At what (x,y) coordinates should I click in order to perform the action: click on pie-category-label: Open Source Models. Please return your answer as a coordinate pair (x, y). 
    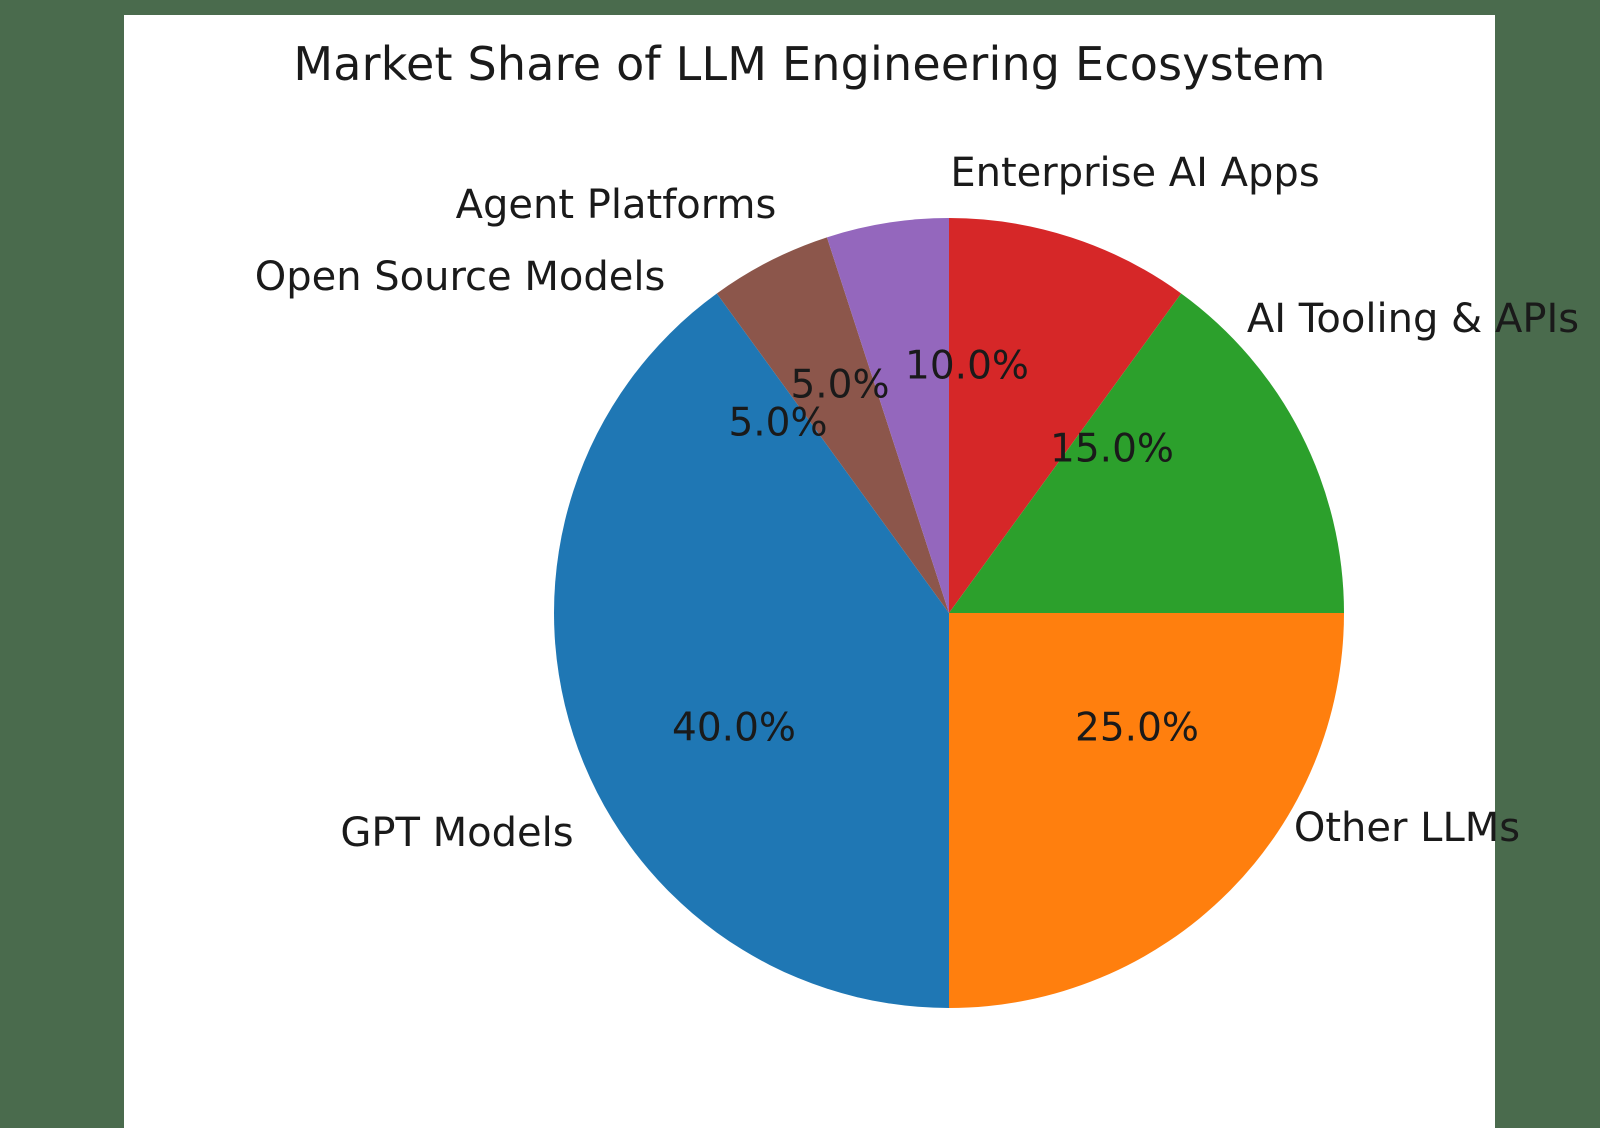
    Looking at the image, I should click on (460, 277).